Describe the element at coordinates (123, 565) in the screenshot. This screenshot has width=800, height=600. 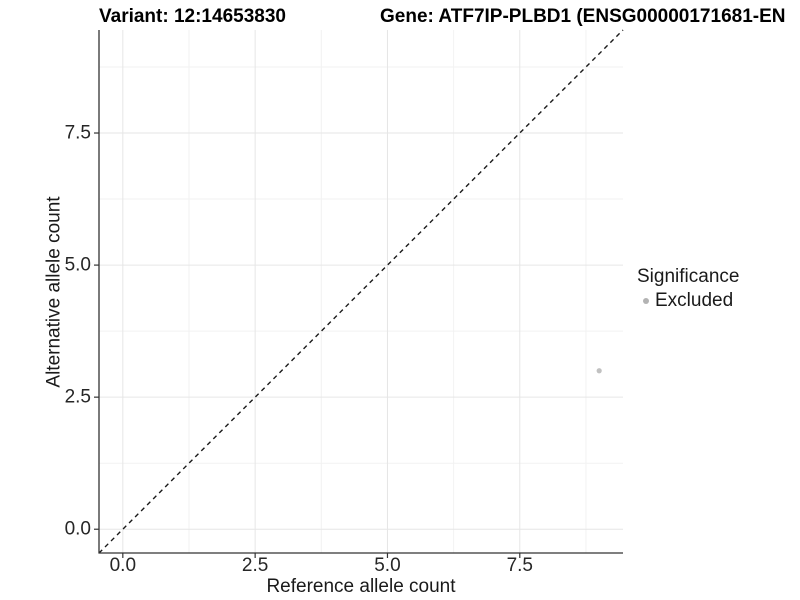
I see `x-tick-label: 0.0` at that location.